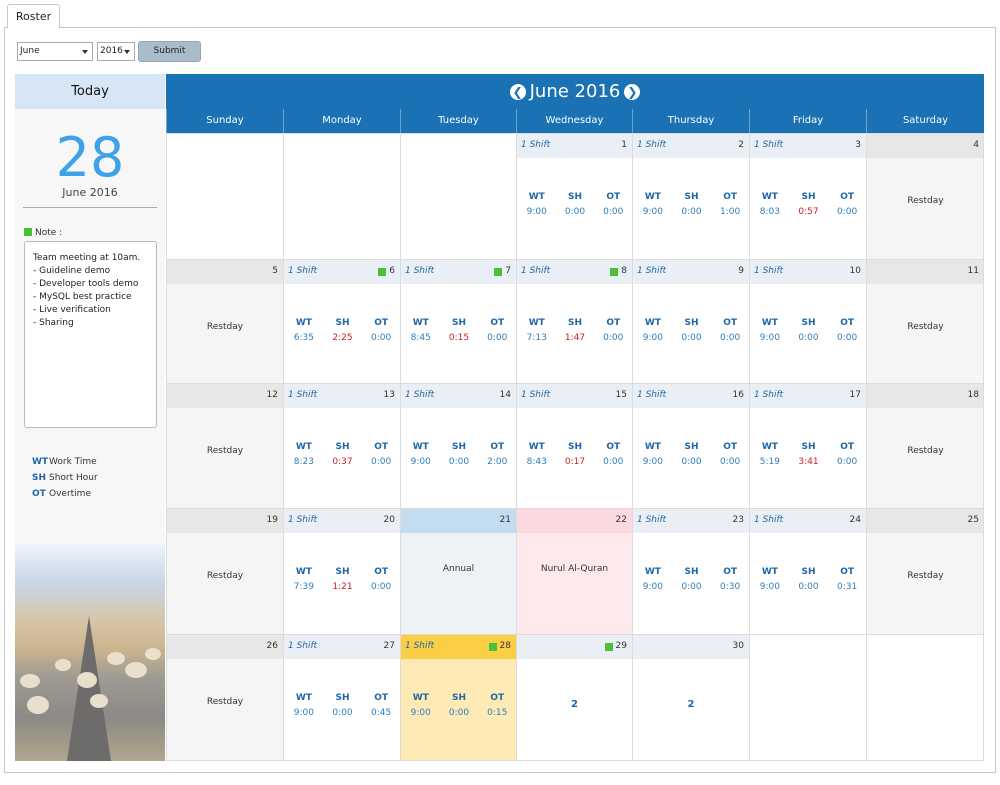  What do you see at coordinates (632, 92) in the screenshot?
I see `arrow-right-circle-icon: ❯` at bounding box center [632, 92].